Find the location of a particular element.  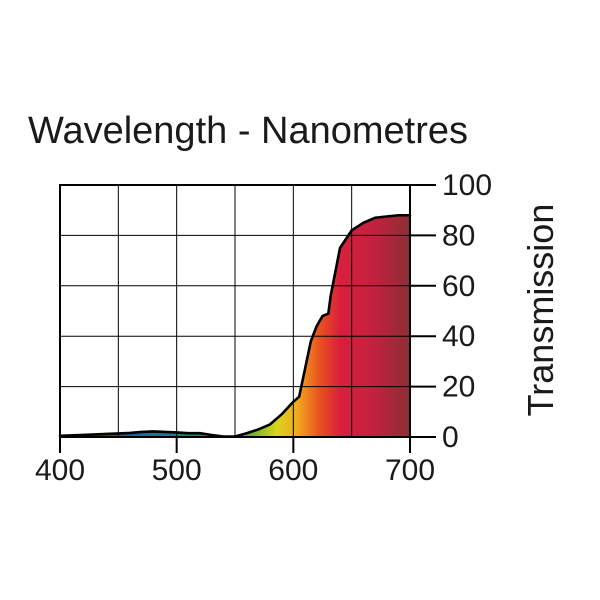

x-tick-label: 400 is located at coordinates (60, 470).